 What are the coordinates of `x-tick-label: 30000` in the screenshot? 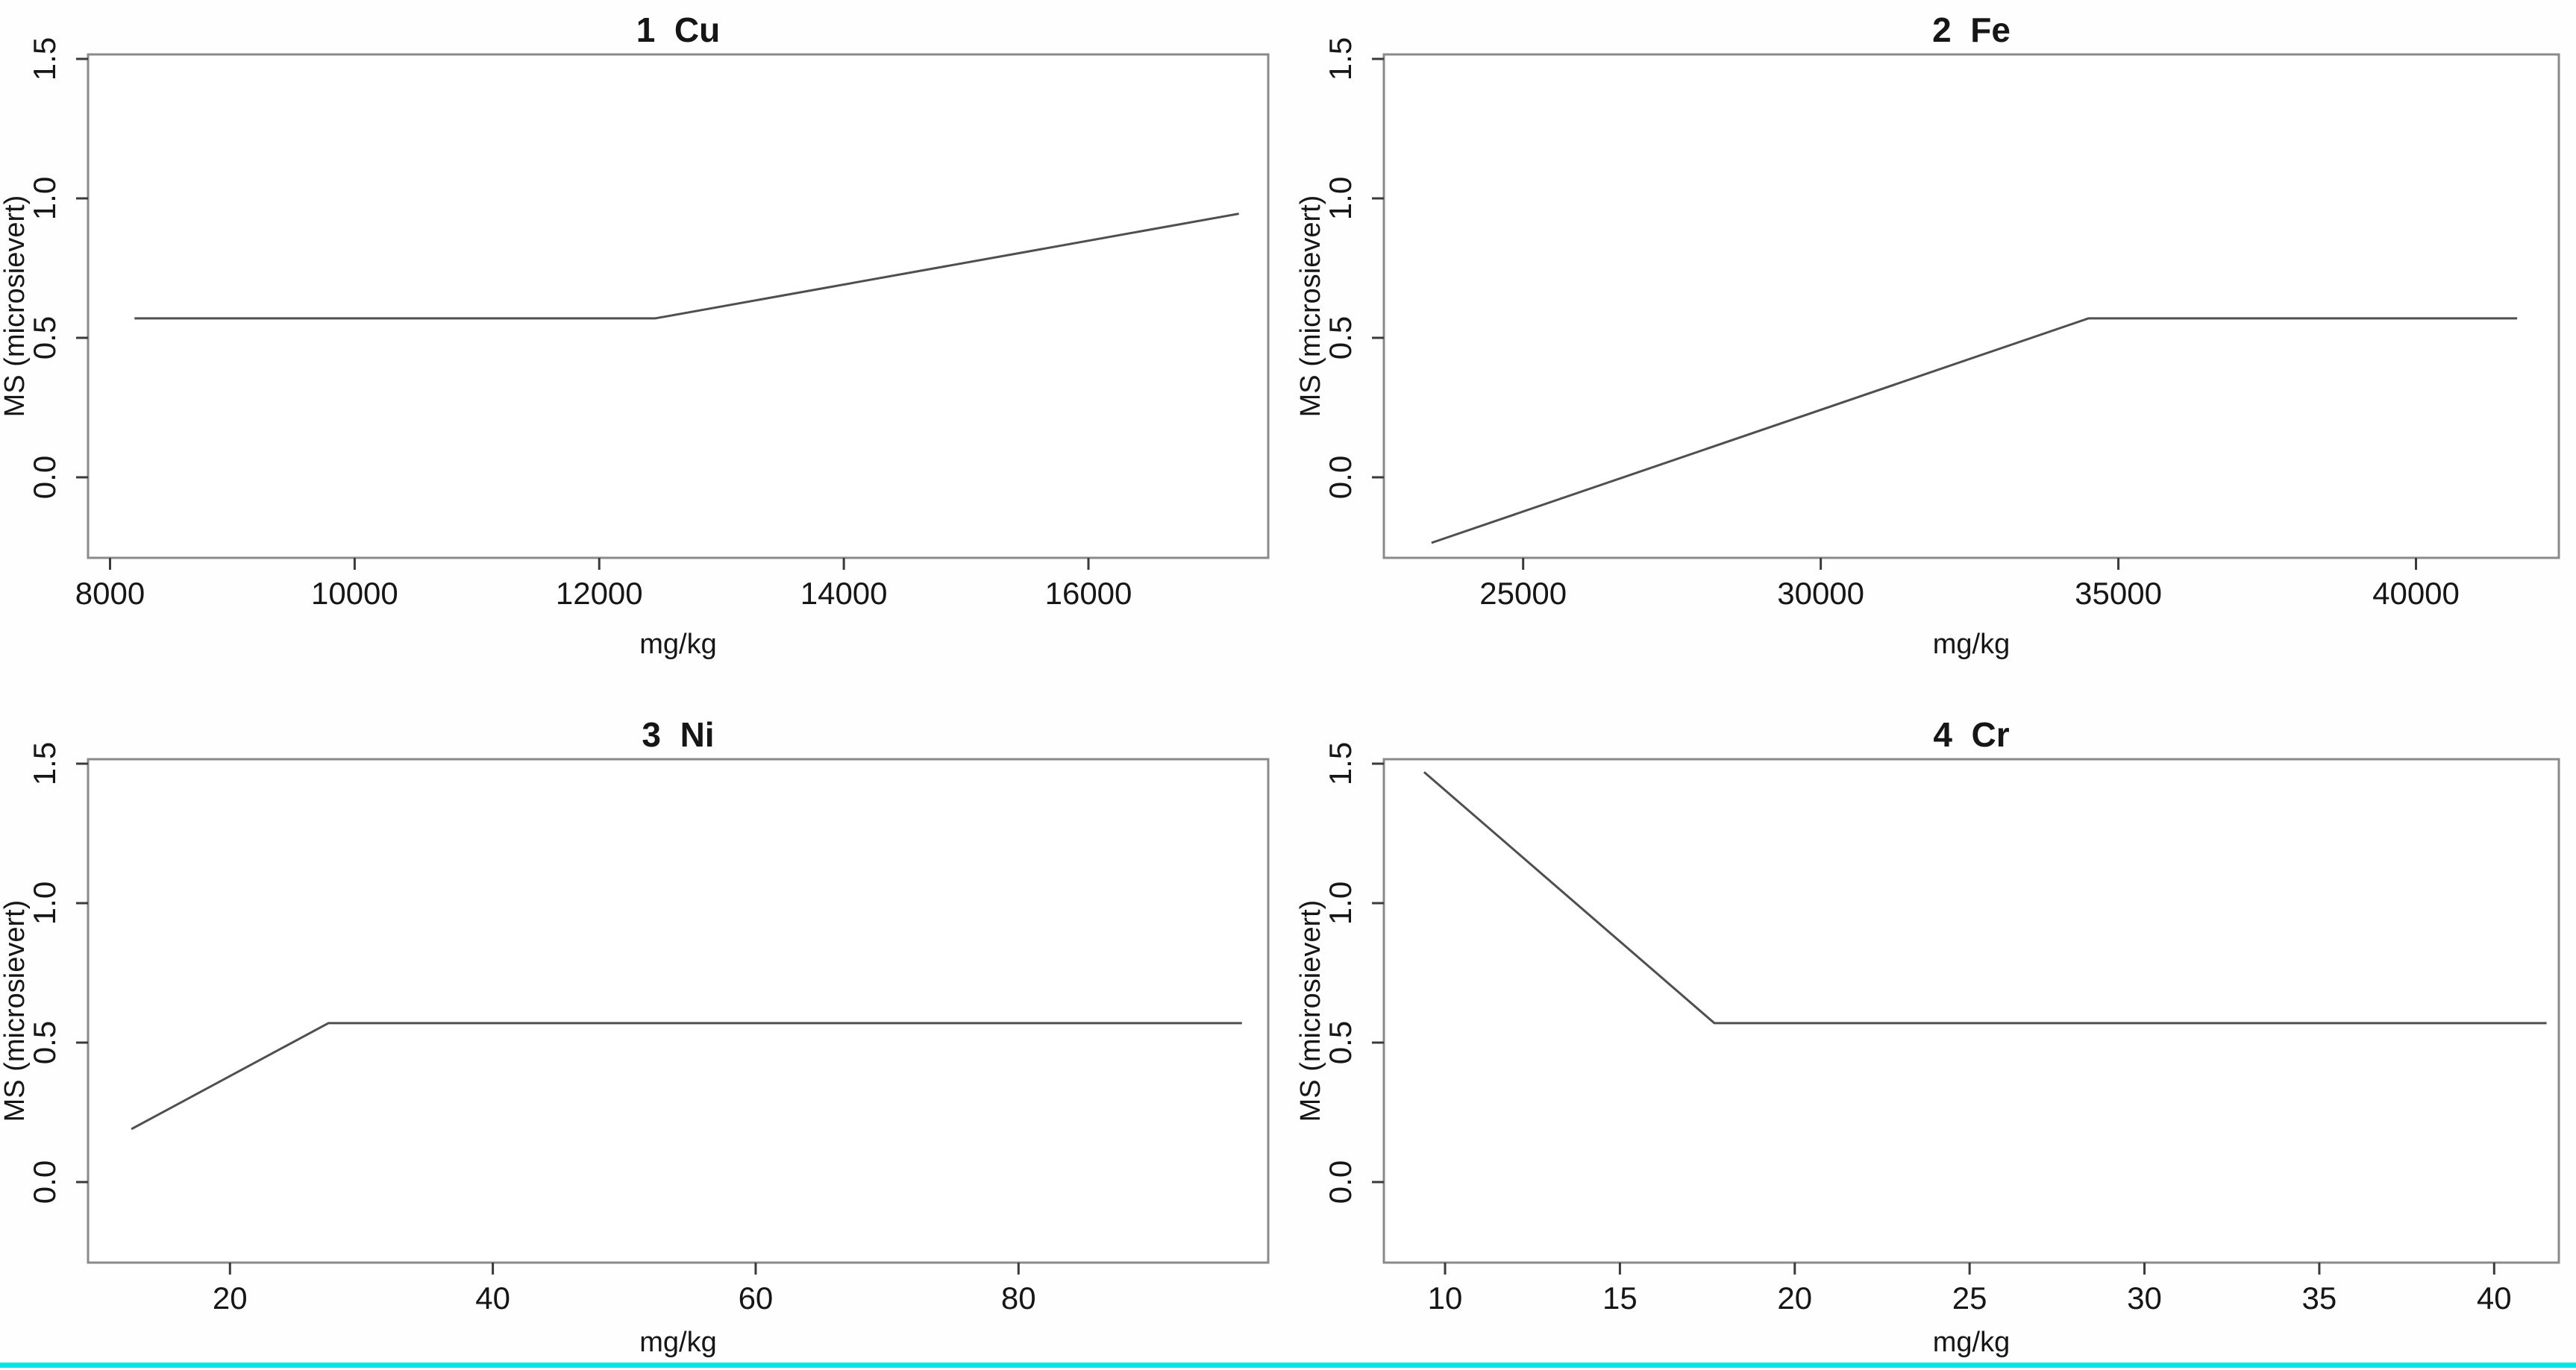 It's located at (1820, 593).